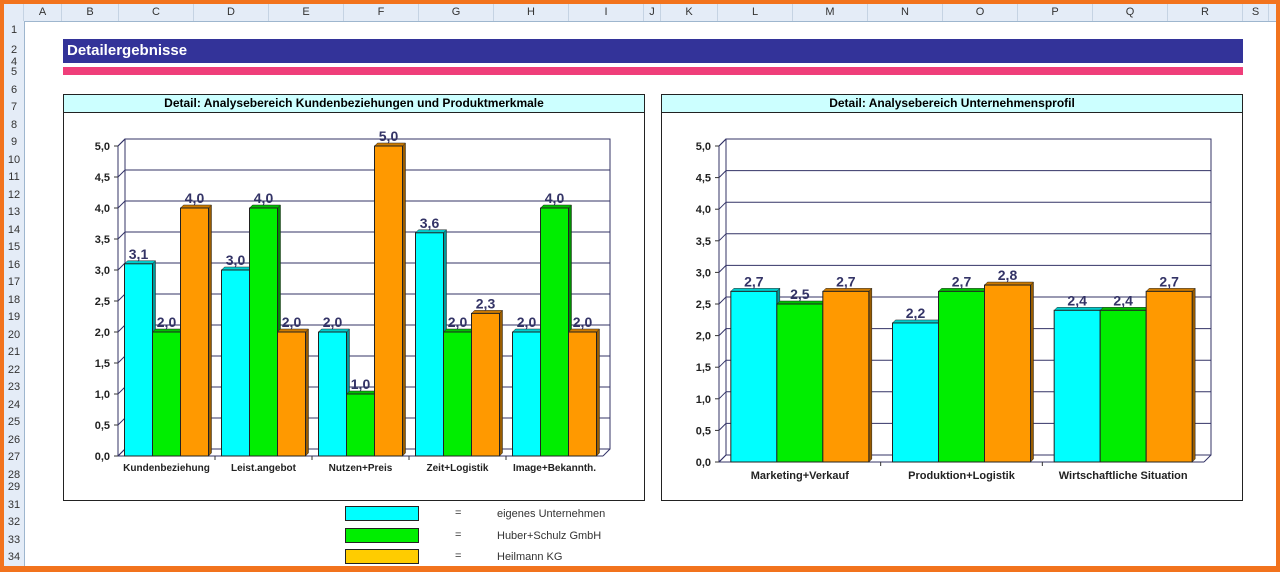  I want to click on x-category-label: Image+Bekannth., so click(554, 468).